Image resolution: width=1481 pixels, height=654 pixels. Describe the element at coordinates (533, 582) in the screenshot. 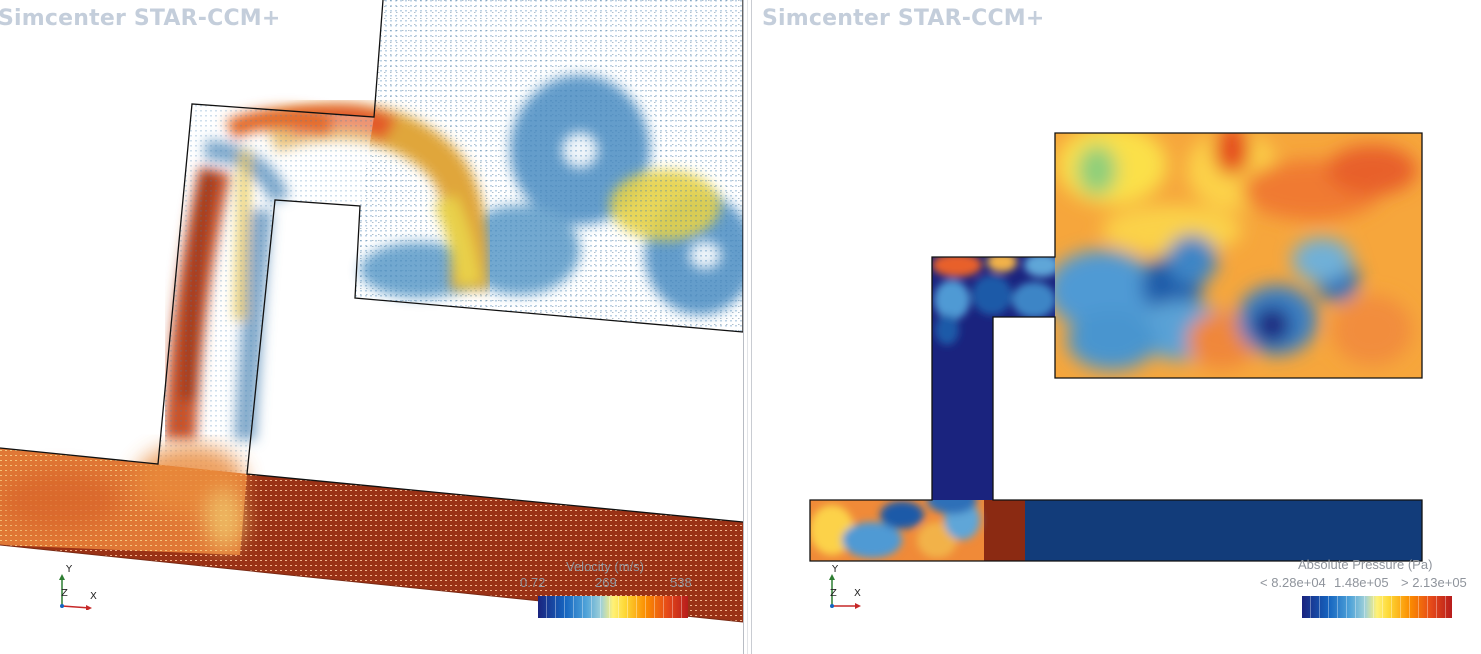

I see `velocity-min-label: 0.72` at that location.